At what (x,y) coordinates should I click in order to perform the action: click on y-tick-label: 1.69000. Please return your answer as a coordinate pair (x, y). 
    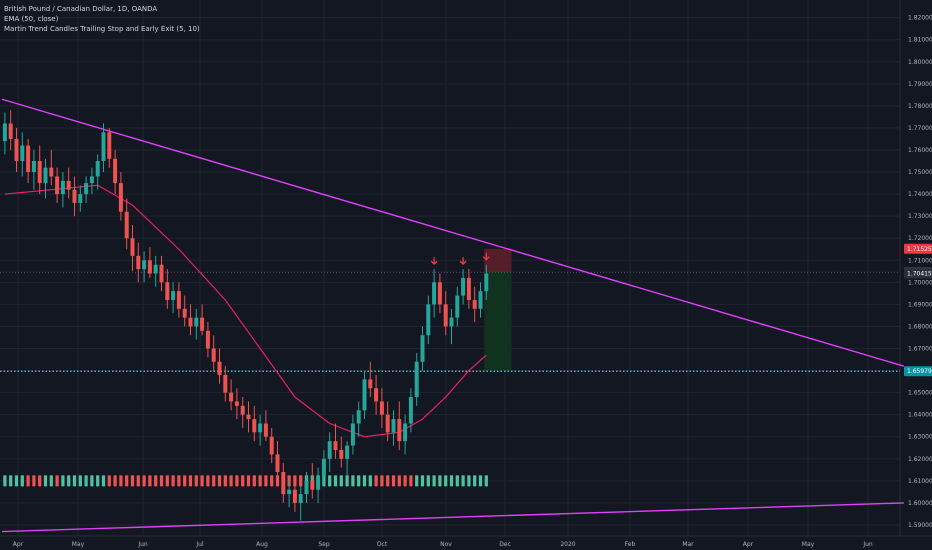
    Looking at the image, I should click on (920, 304).